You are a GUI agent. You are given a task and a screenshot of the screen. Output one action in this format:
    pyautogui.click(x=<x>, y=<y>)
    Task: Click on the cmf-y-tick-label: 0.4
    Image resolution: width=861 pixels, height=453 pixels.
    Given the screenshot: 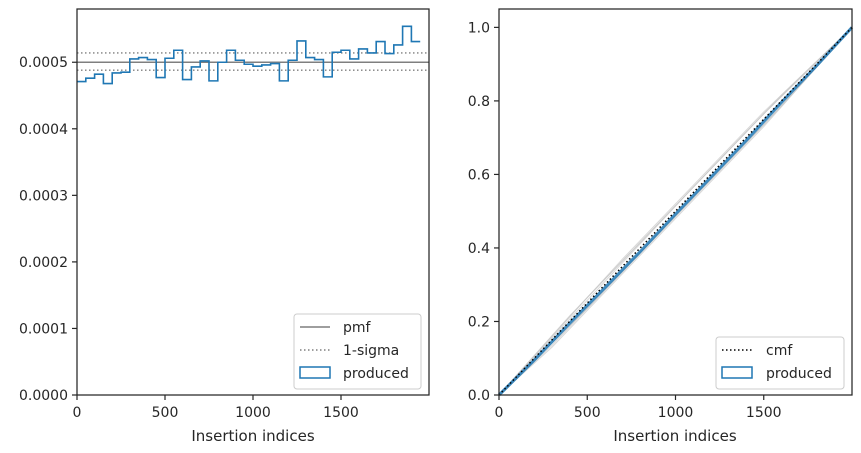 What is the action you would take?
    pyautogui.click(x=479, y=249)
    